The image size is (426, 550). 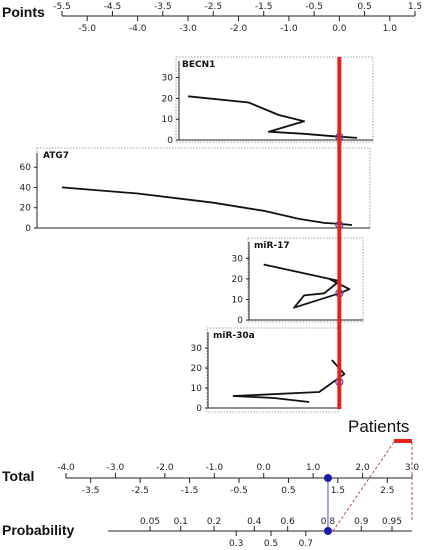 I want to click on points-upper-tick-label-2: -3.5, so click(x=163, y=7).